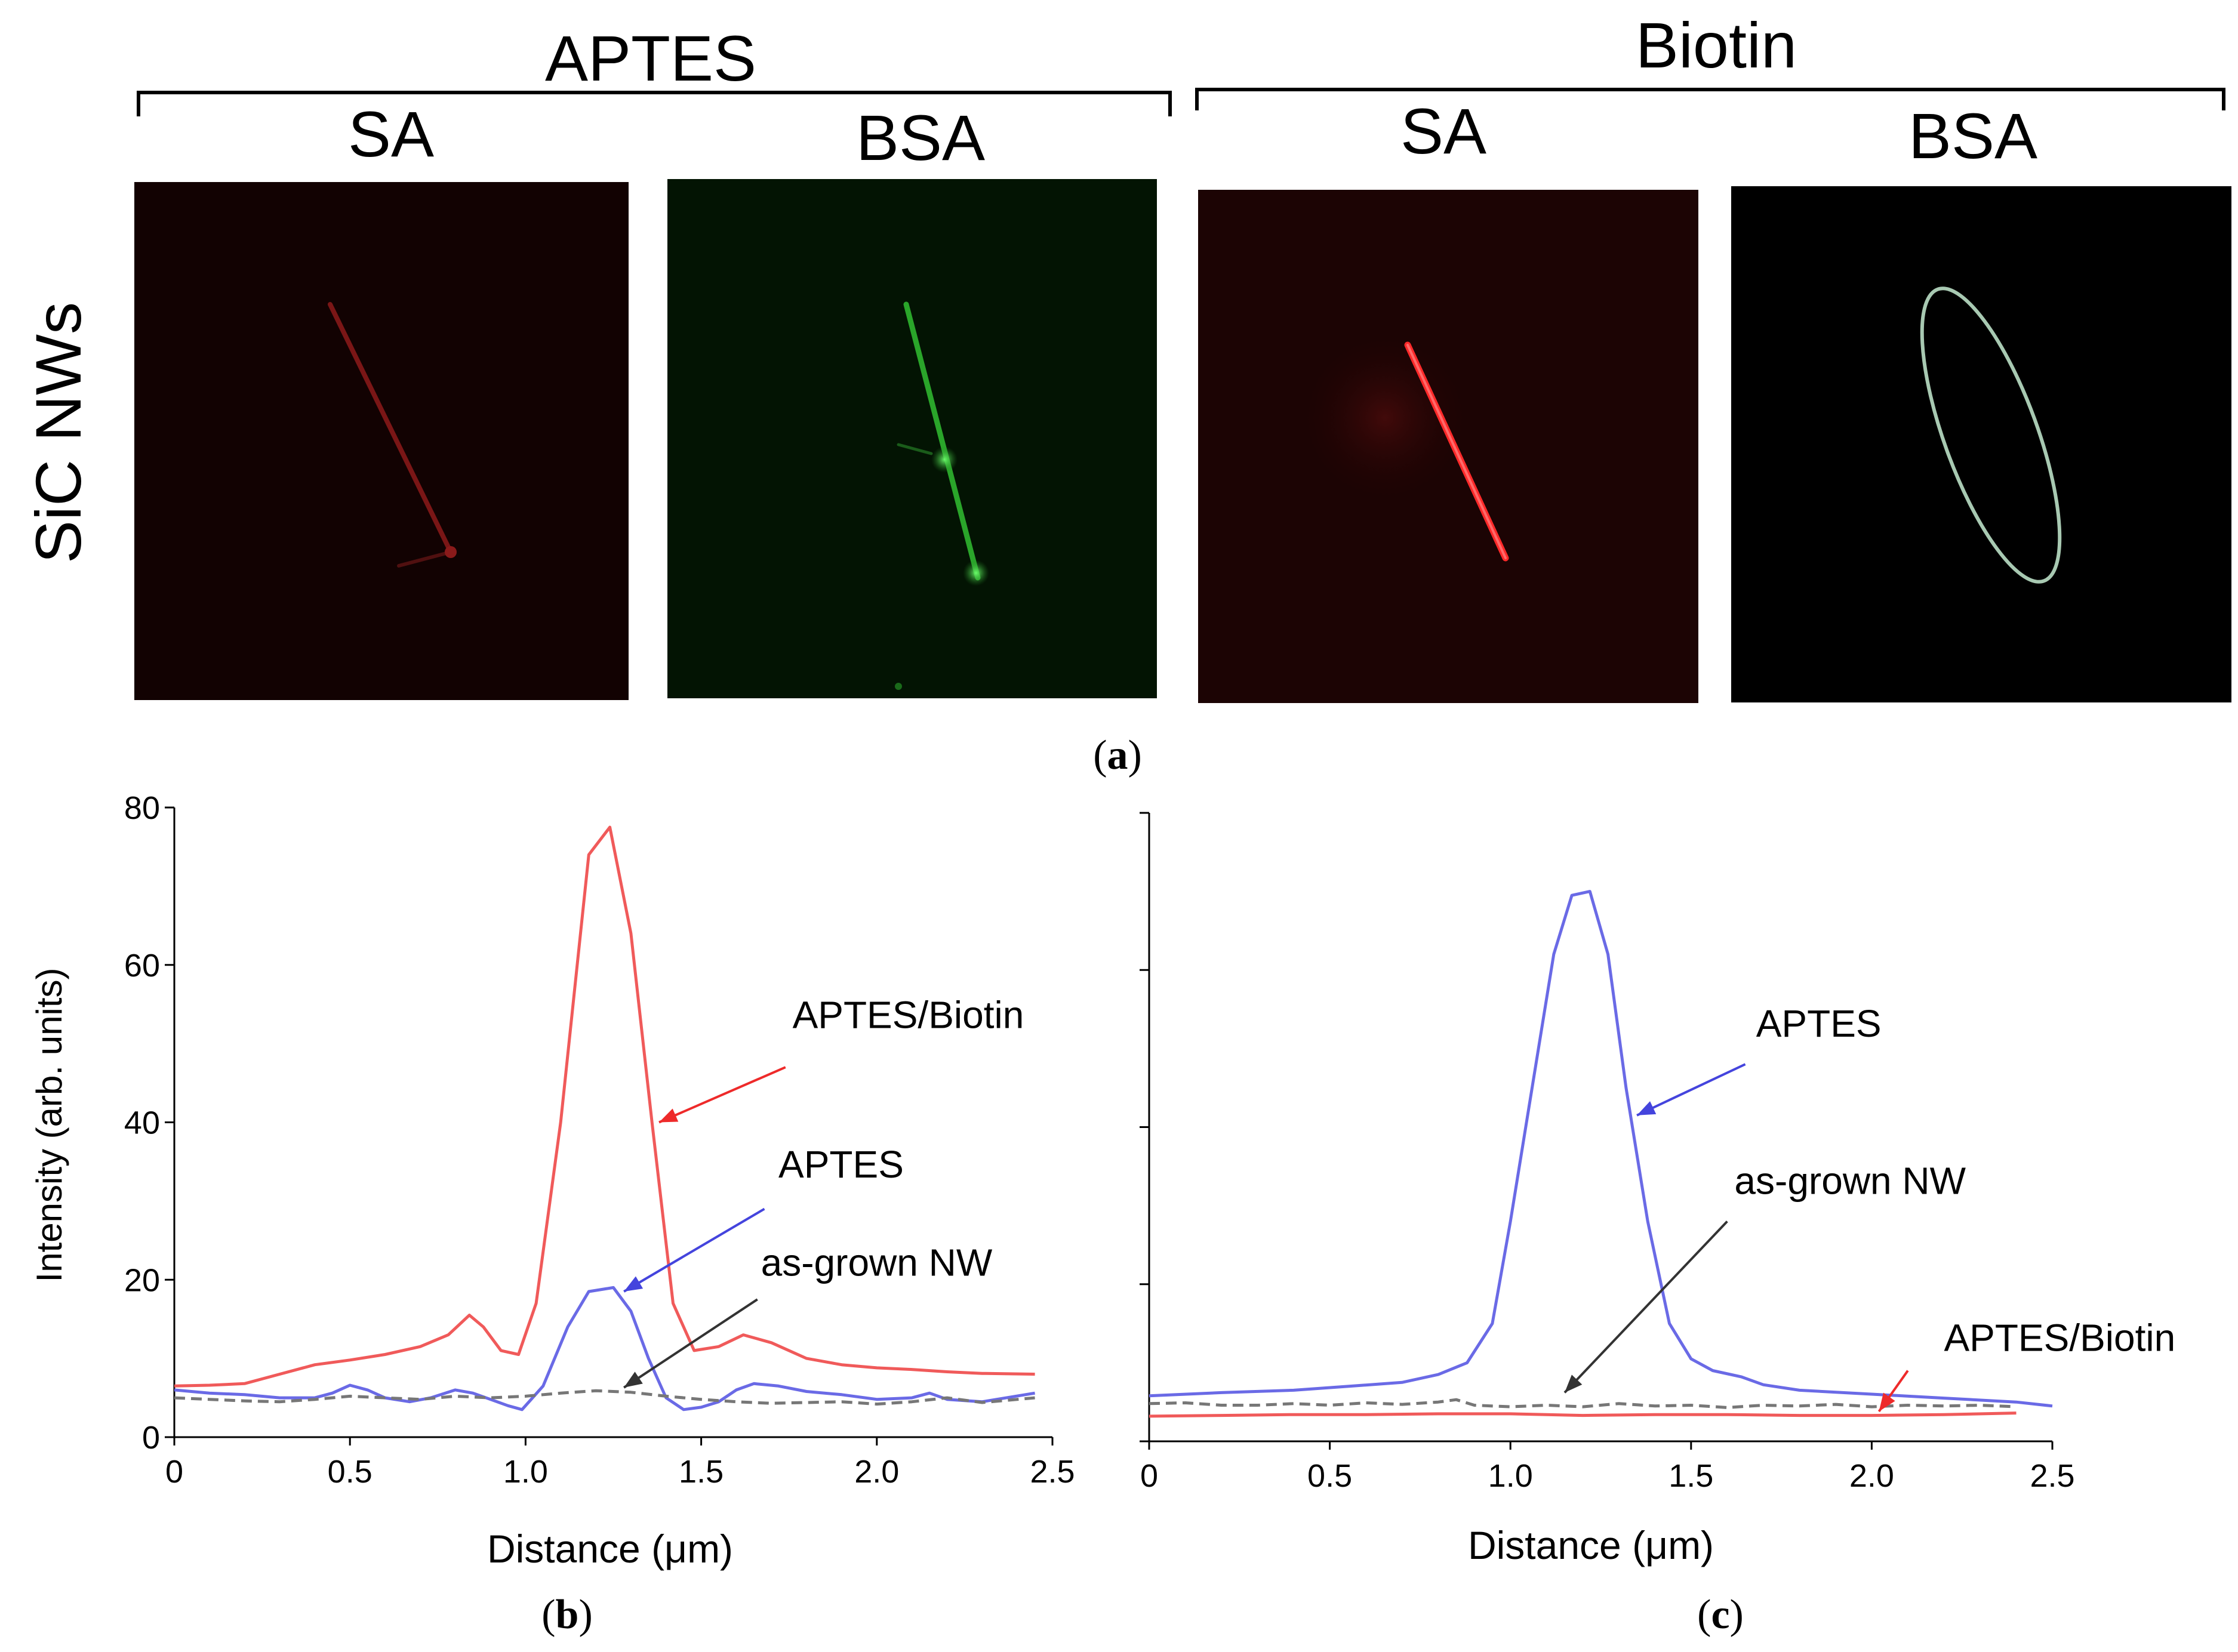 Image resolution: width=2238 pixels, height=1652 pixels. What do you see at coordinates (142, 1123) in the screenshot?
I see `b-y-tick-label: 40` at bounding box center [142, 1123].